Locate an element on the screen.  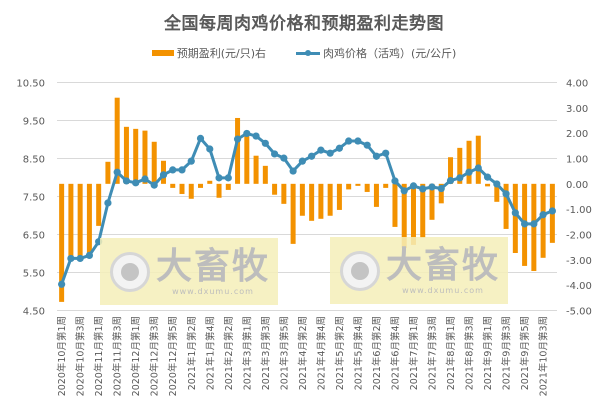
x-axis-tick: 2020年11月第3周 is located at coordinates (118, 356).